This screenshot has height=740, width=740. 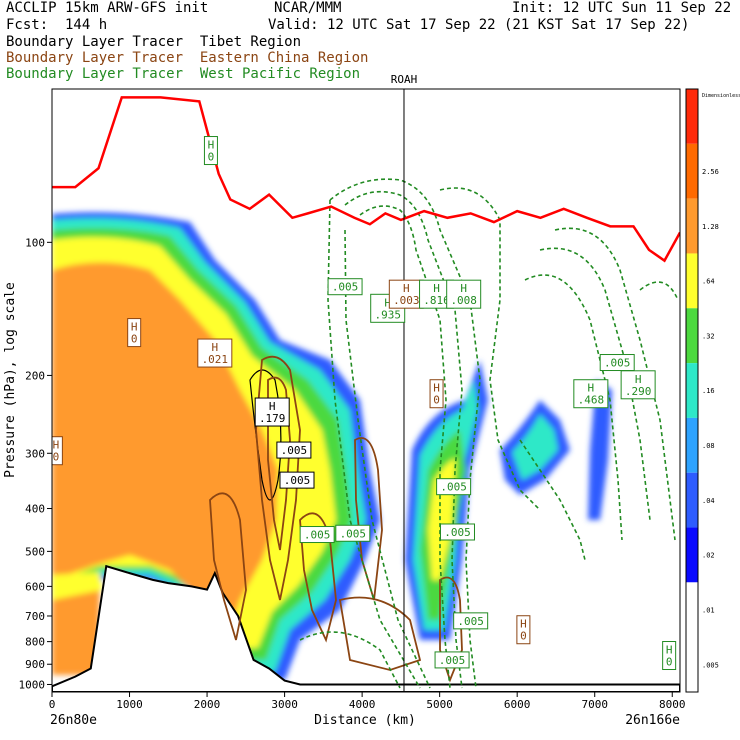 I want to click on label-value: .935, so click(x=387, y=314).